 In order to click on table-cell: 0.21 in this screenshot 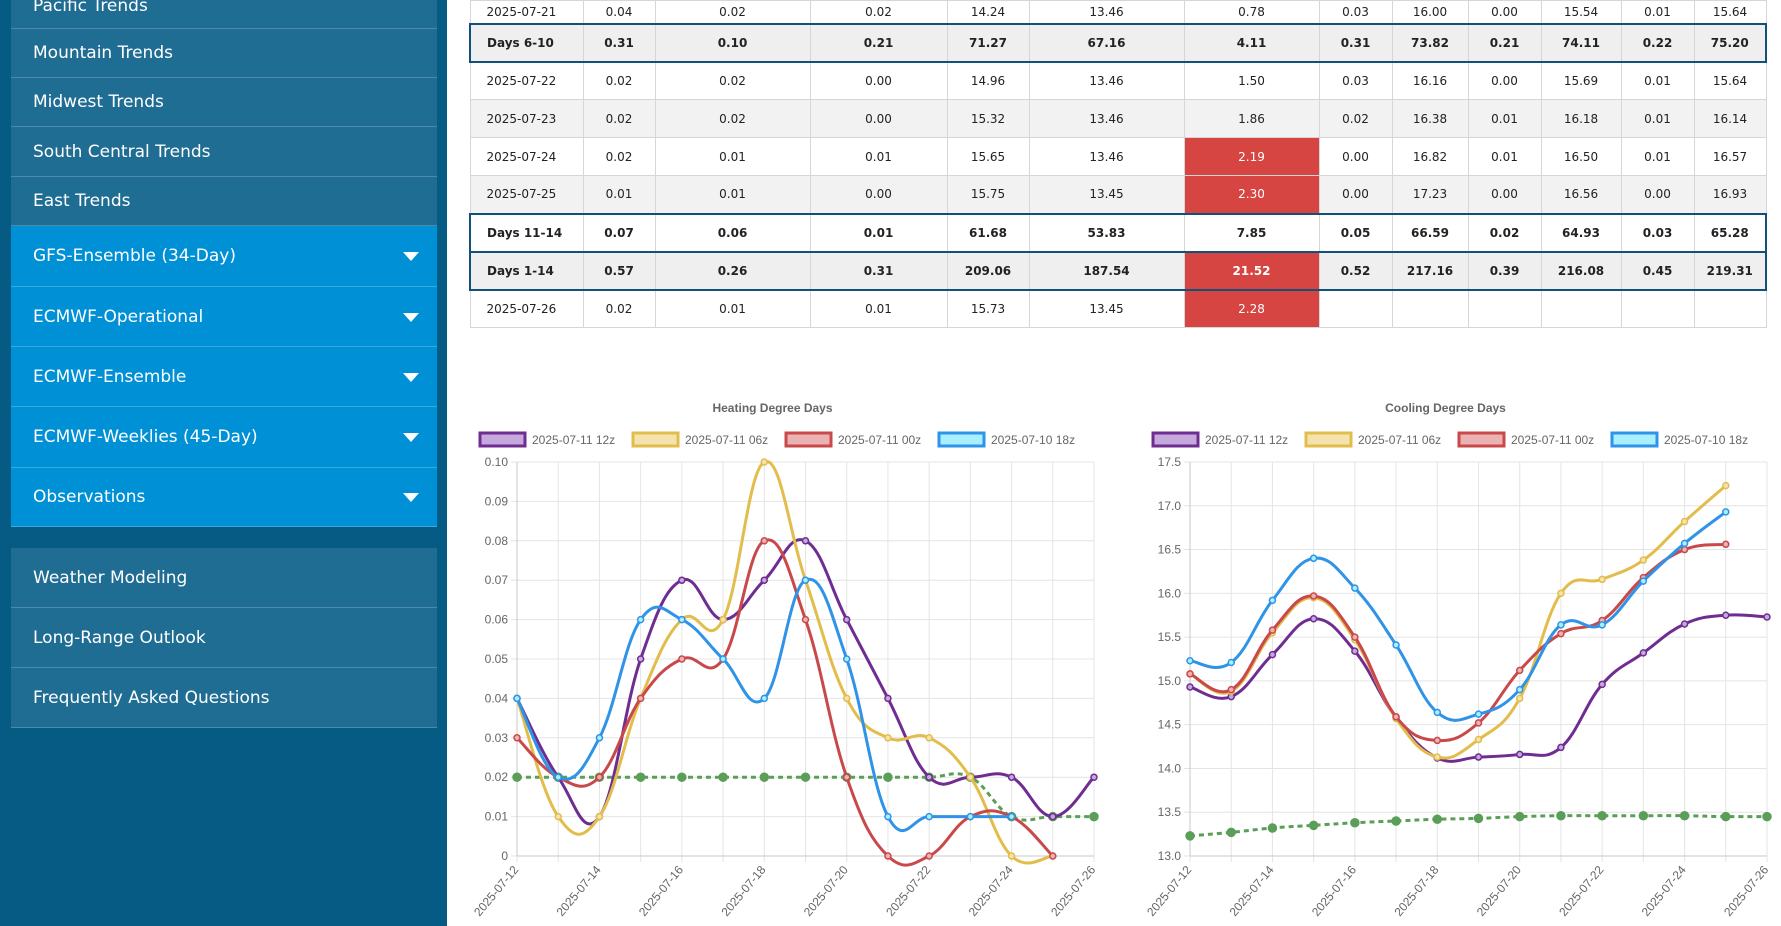, I will do `click(1504, 42)`.